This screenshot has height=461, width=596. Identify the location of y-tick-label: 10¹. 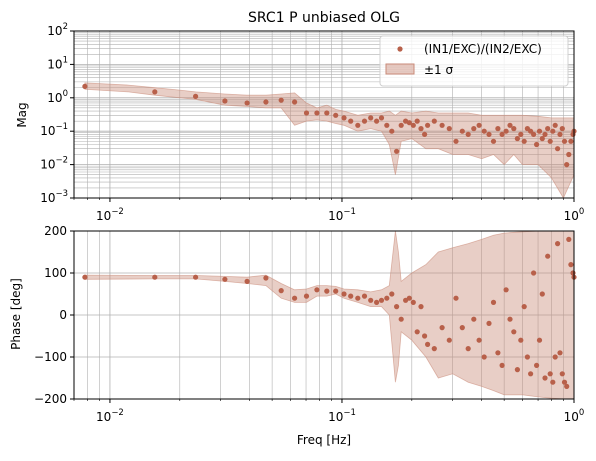
(57, 63).